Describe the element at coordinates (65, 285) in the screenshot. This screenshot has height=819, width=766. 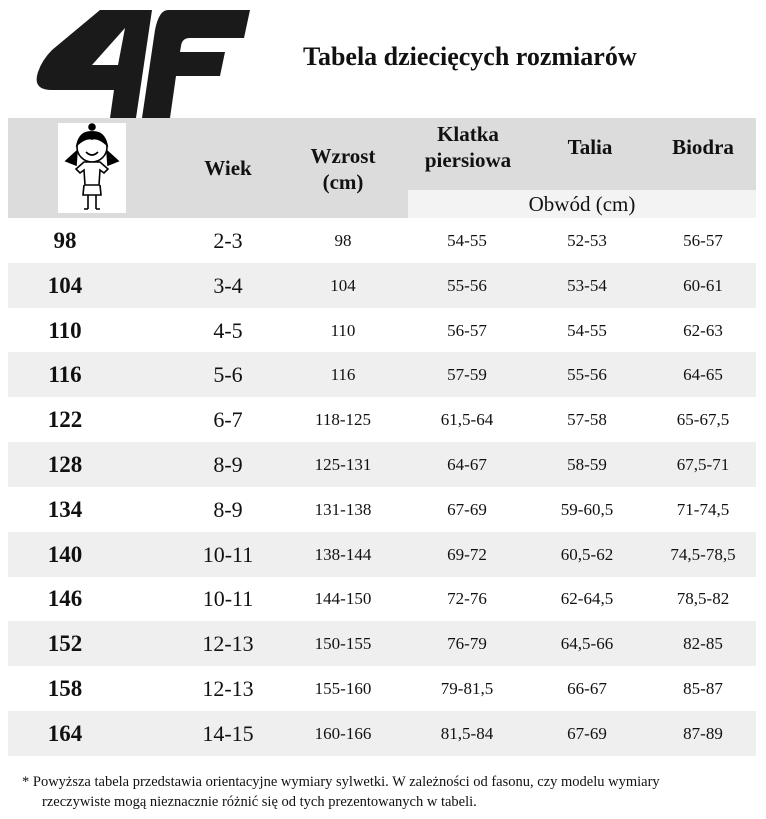
I see `cell-size: 104` at that location.